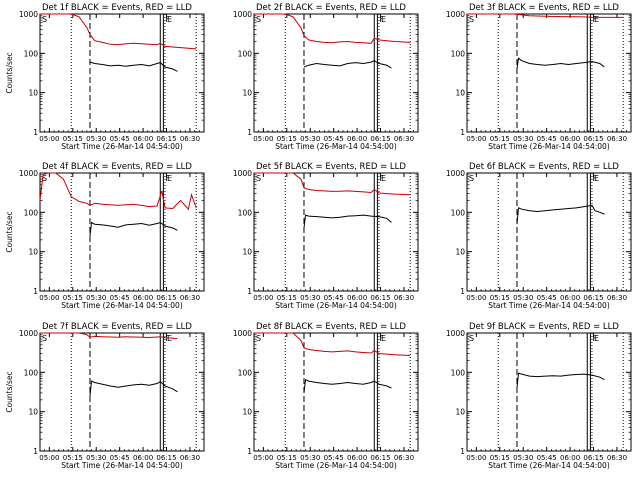 The image size is (640, 480). I want to click on panel-title: Det 3f BLACK = Events, RED = LLD, so click(544, 8).